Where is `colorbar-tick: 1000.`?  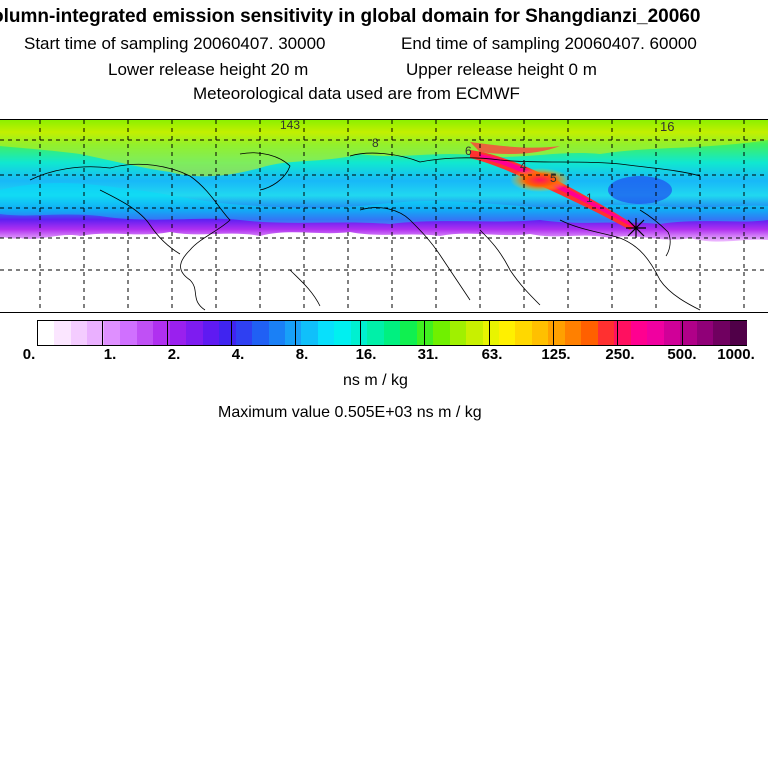 colorbar-tick: 1000. is located at coordinates (736, 354).